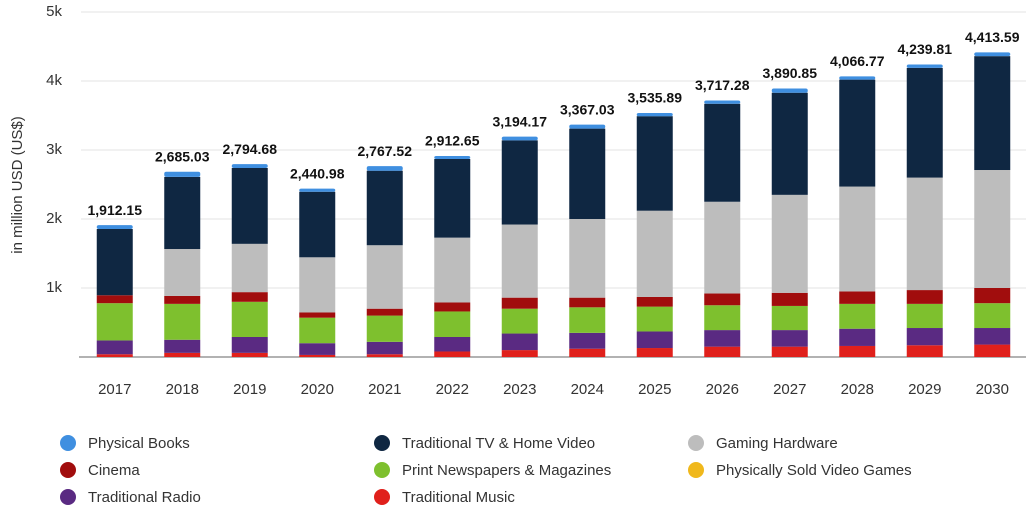  I want to click on x-tick-label: 2021, so click(384, 389).